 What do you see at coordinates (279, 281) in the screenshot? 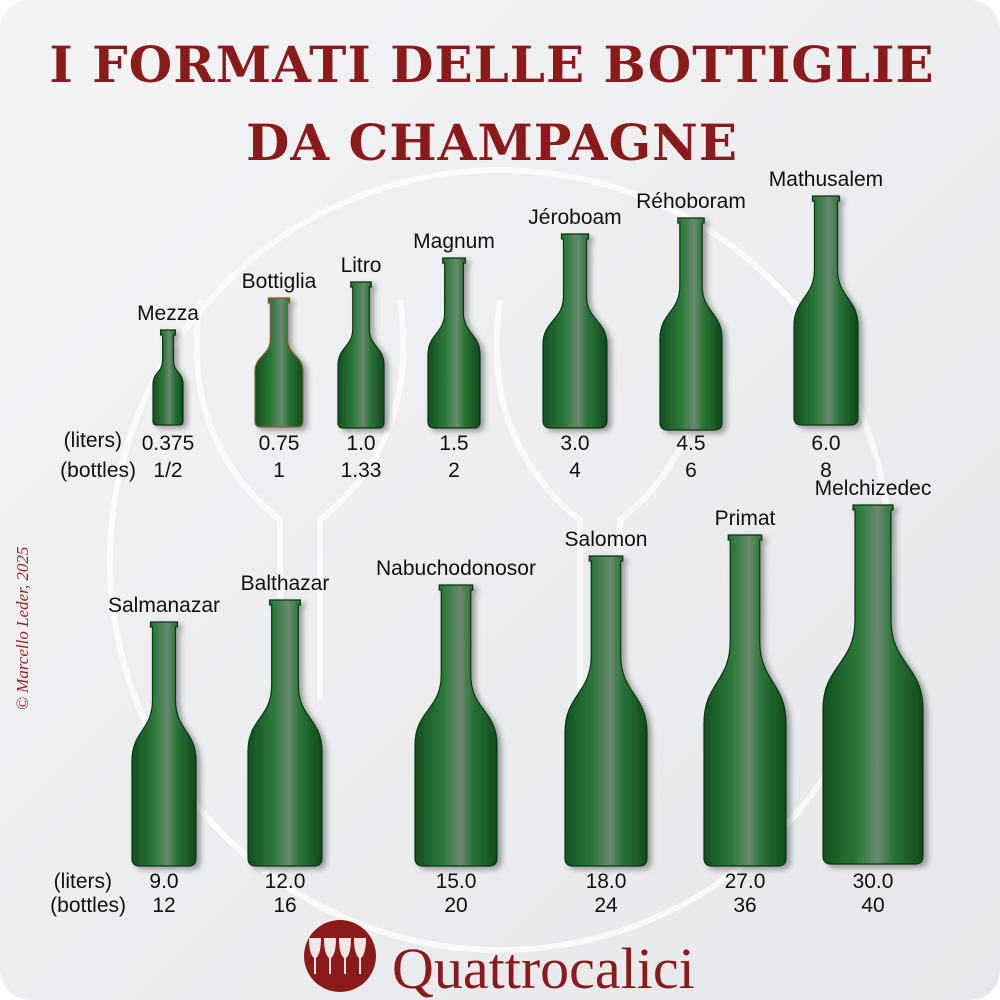
I see `bottle-name: Bottiglia` at bounding box center [279, 281].